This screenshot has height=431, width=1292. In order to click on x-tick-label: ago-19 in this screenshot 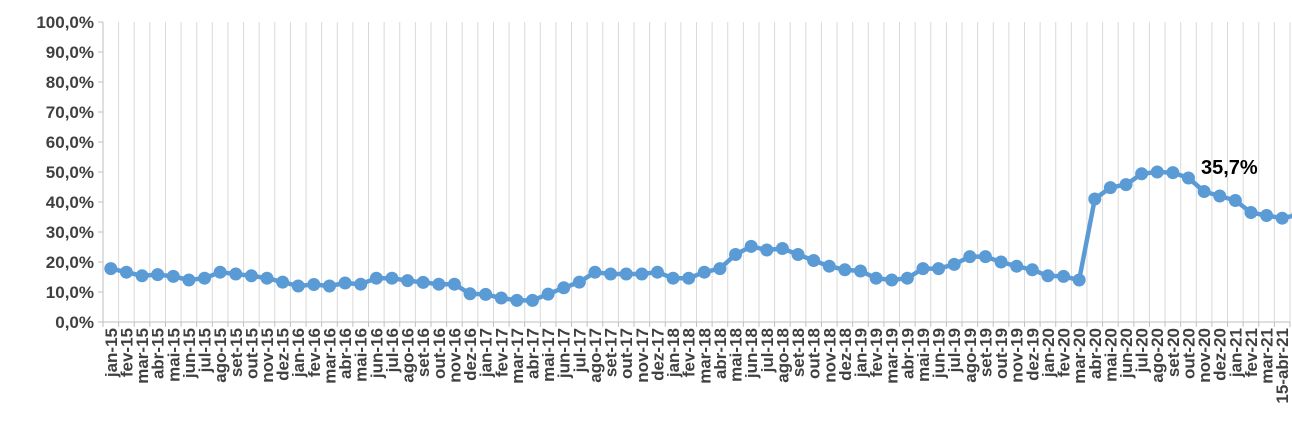, I will do `click(970, 355)`.